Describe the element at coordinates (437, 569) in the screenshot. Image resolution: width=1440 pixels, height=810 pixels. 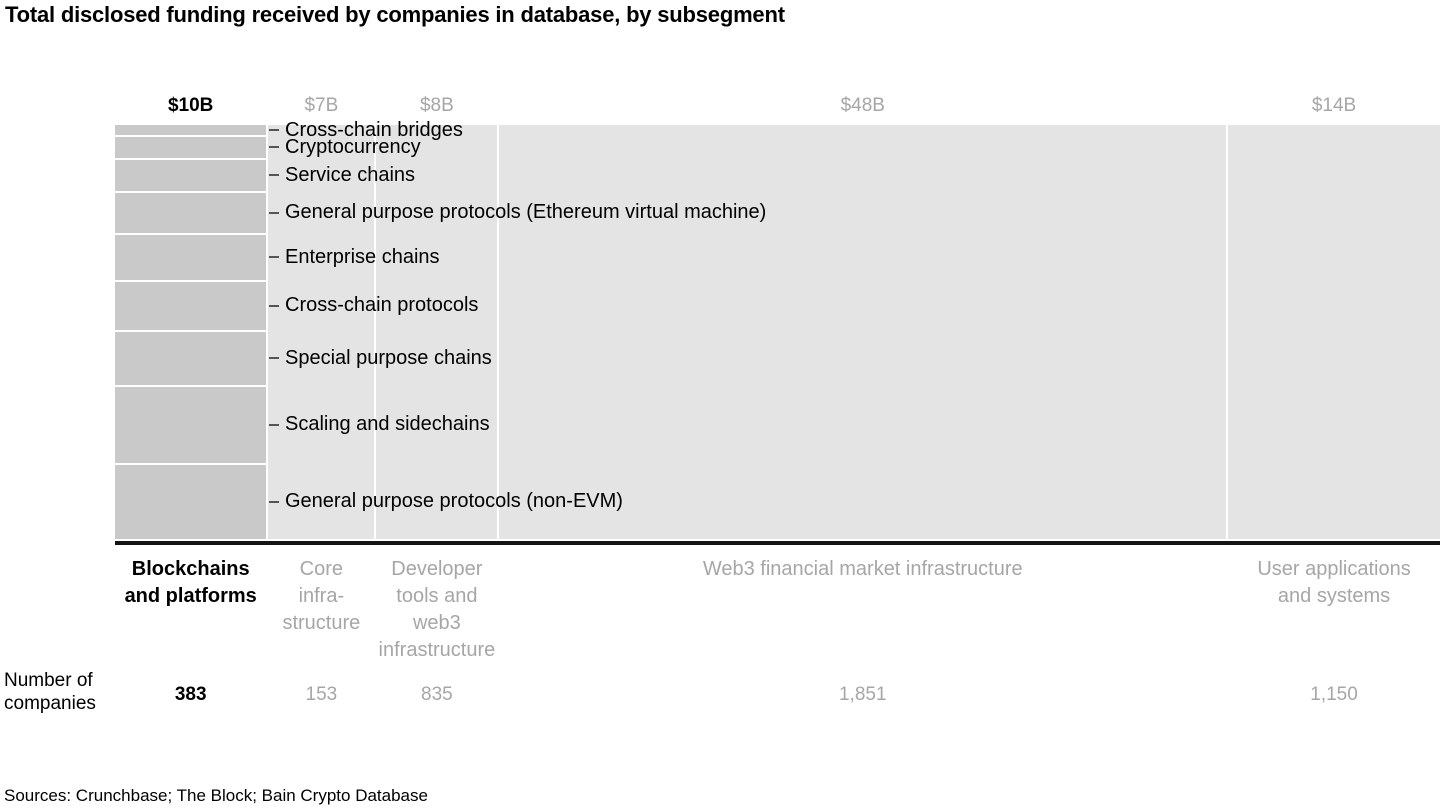
I see `category-label-line: Developer` at that location.